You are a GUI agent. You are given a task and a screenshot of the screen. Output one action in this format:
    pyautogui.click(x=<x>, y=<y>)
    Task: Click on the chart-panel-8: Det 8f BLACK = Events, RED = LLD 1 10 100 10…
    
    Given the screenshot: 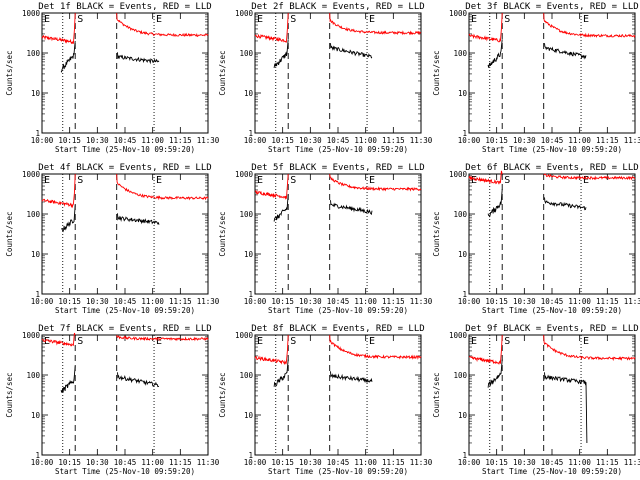 What is the action you would take?
    pyautogui.click(x=325, y=400)
    